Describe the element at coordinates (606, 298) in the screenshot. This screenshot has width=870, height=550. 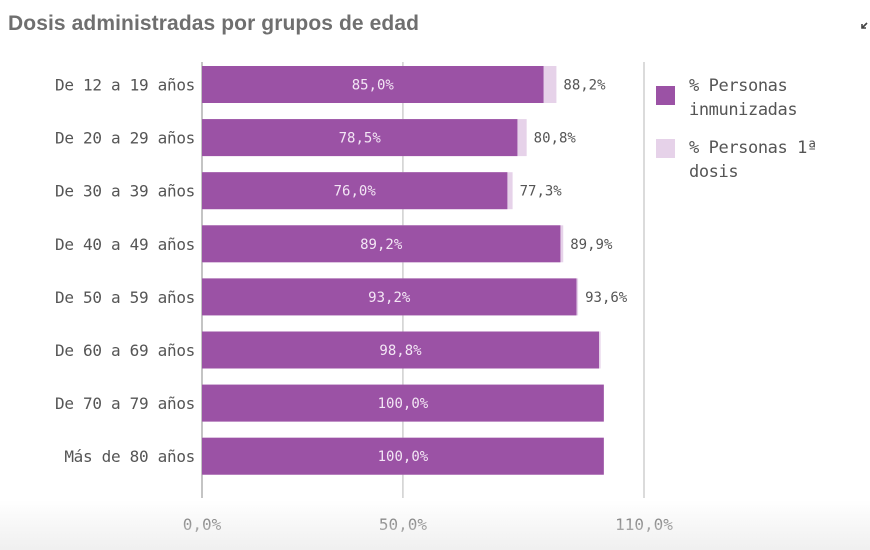
I see `bar-value-label-first-dose: 93,6%` at that location.